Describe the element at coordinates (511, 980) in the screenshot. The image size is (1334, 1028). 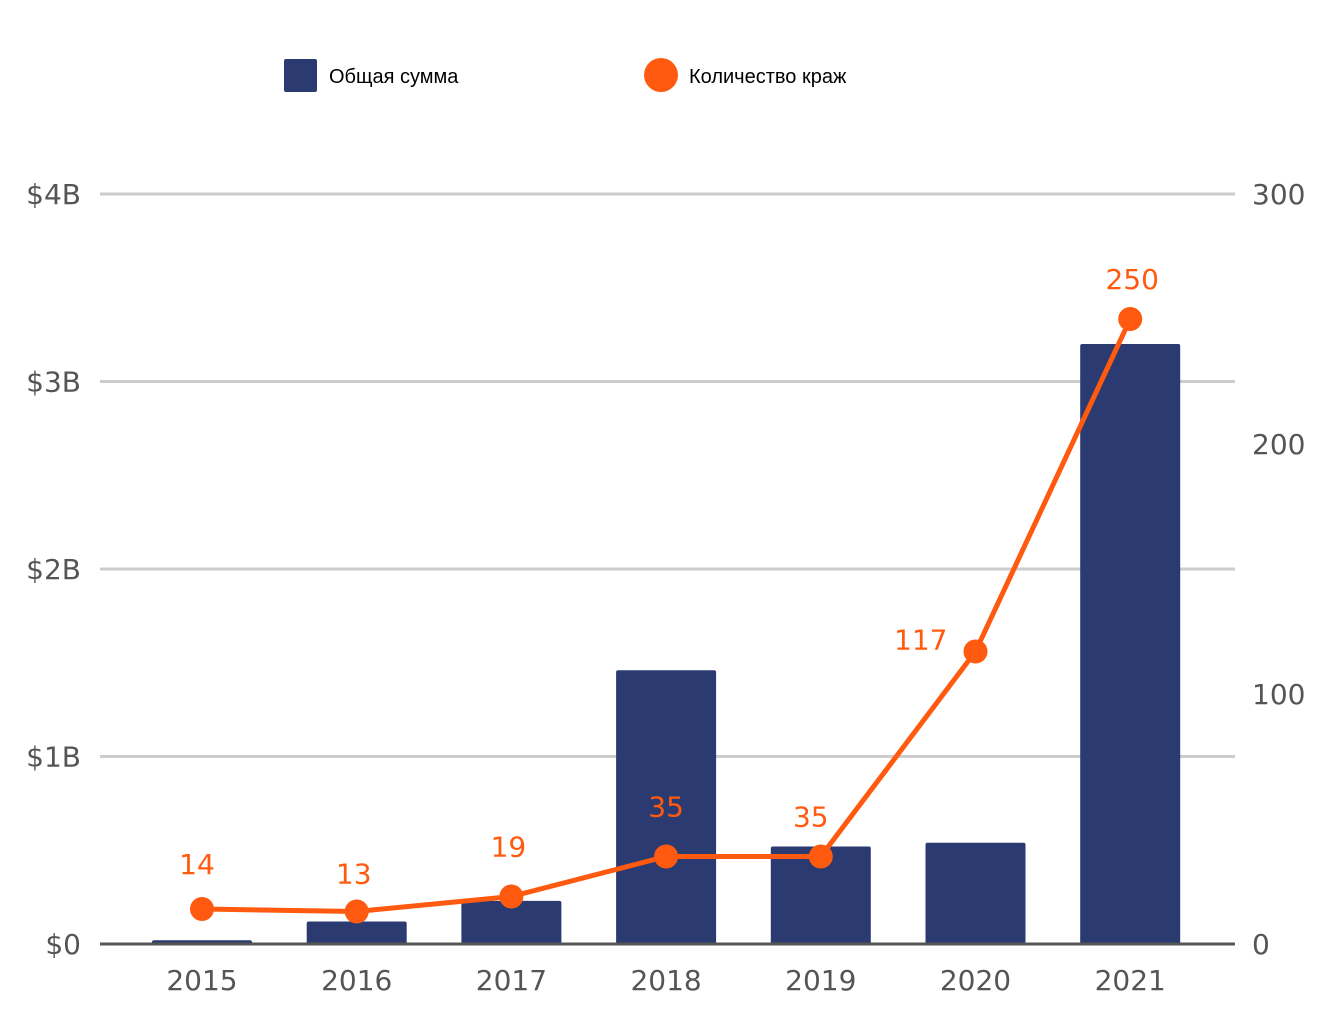
I see `x-axis-tick-label: 2017` at that location.